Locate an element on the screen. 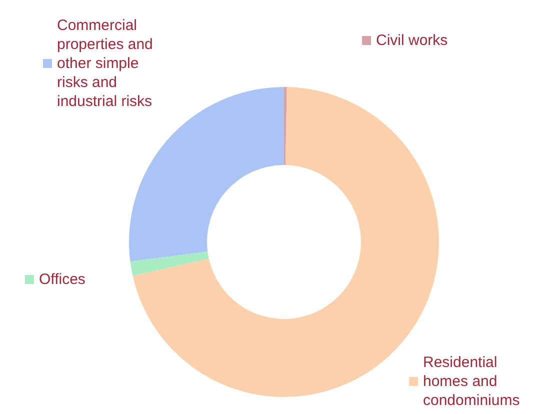  legend-label: Civil works is located at coordinates (412, 40).